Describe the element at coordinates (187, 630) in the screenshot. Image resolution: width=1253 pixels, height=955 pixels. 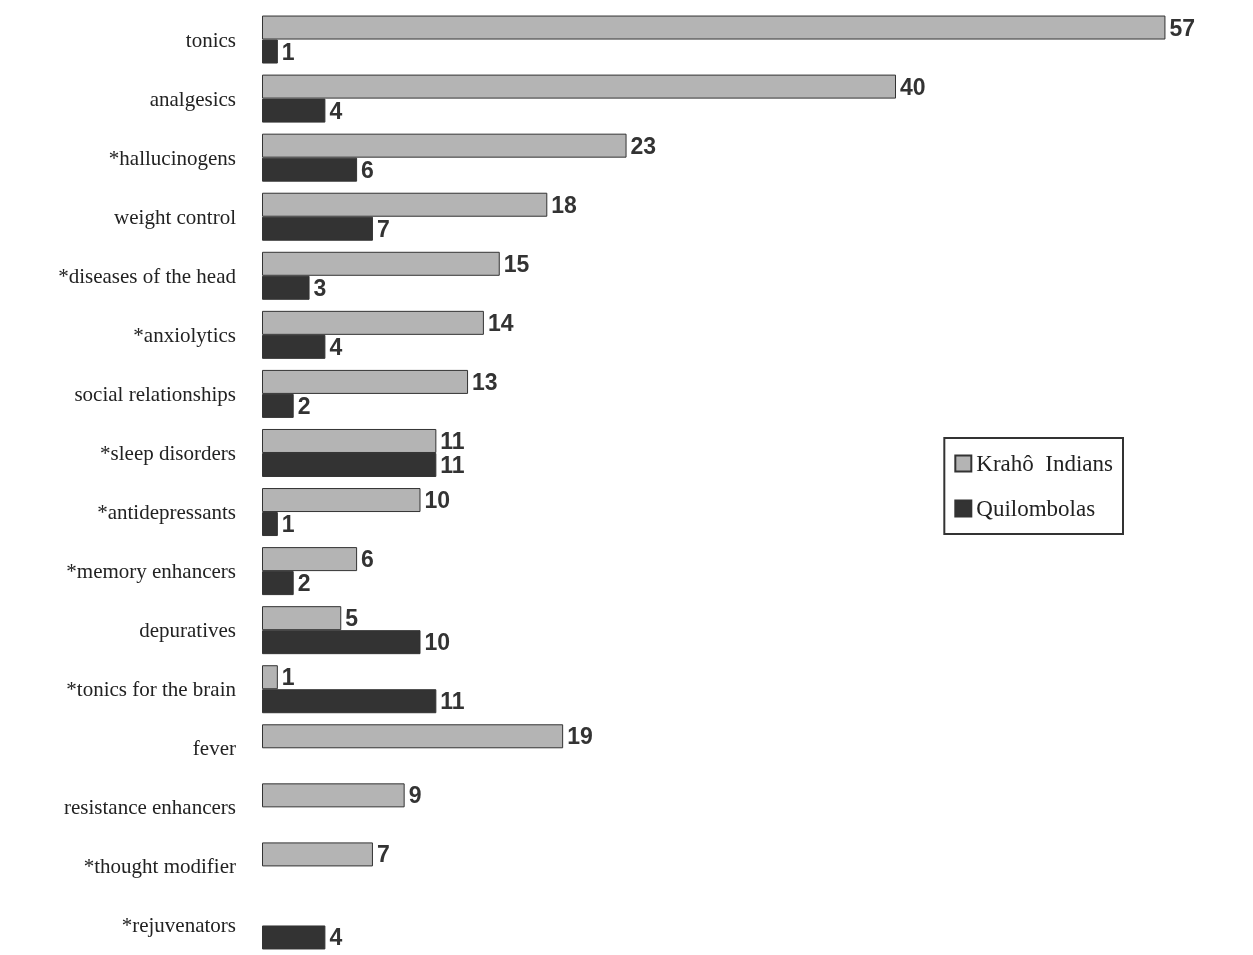
I see `y-tick-label: depuratives` at that location.